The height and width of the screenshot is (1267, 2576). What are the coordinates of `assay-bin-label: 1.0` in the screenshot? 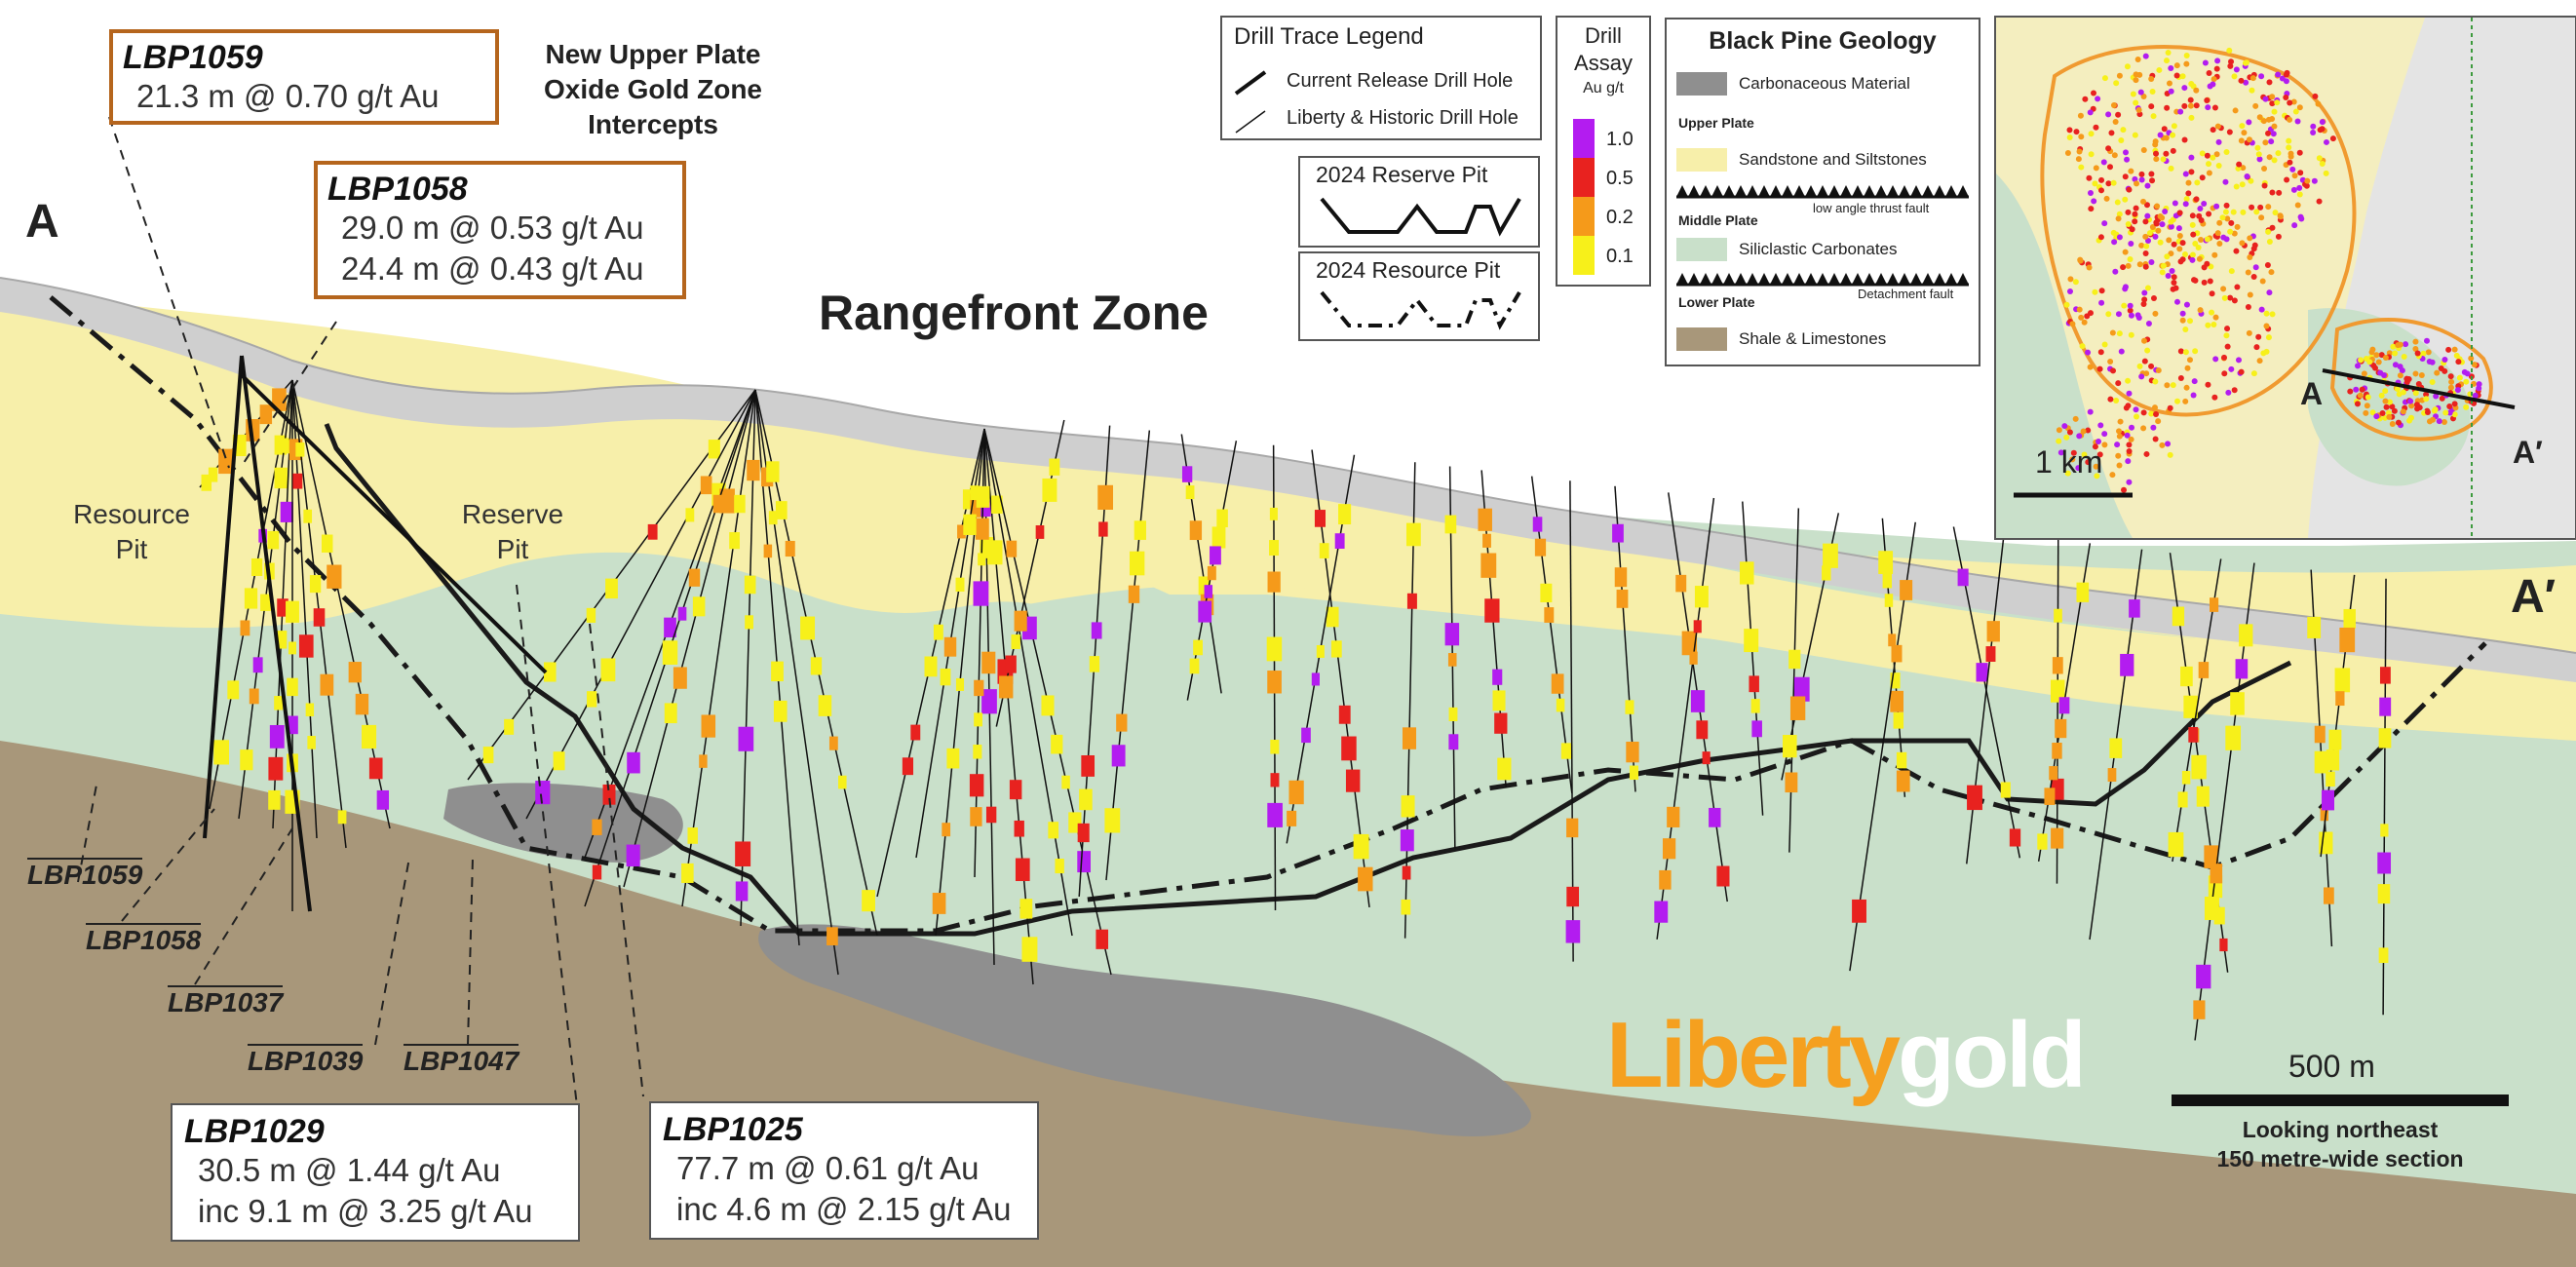 It's located at (1620, 140).